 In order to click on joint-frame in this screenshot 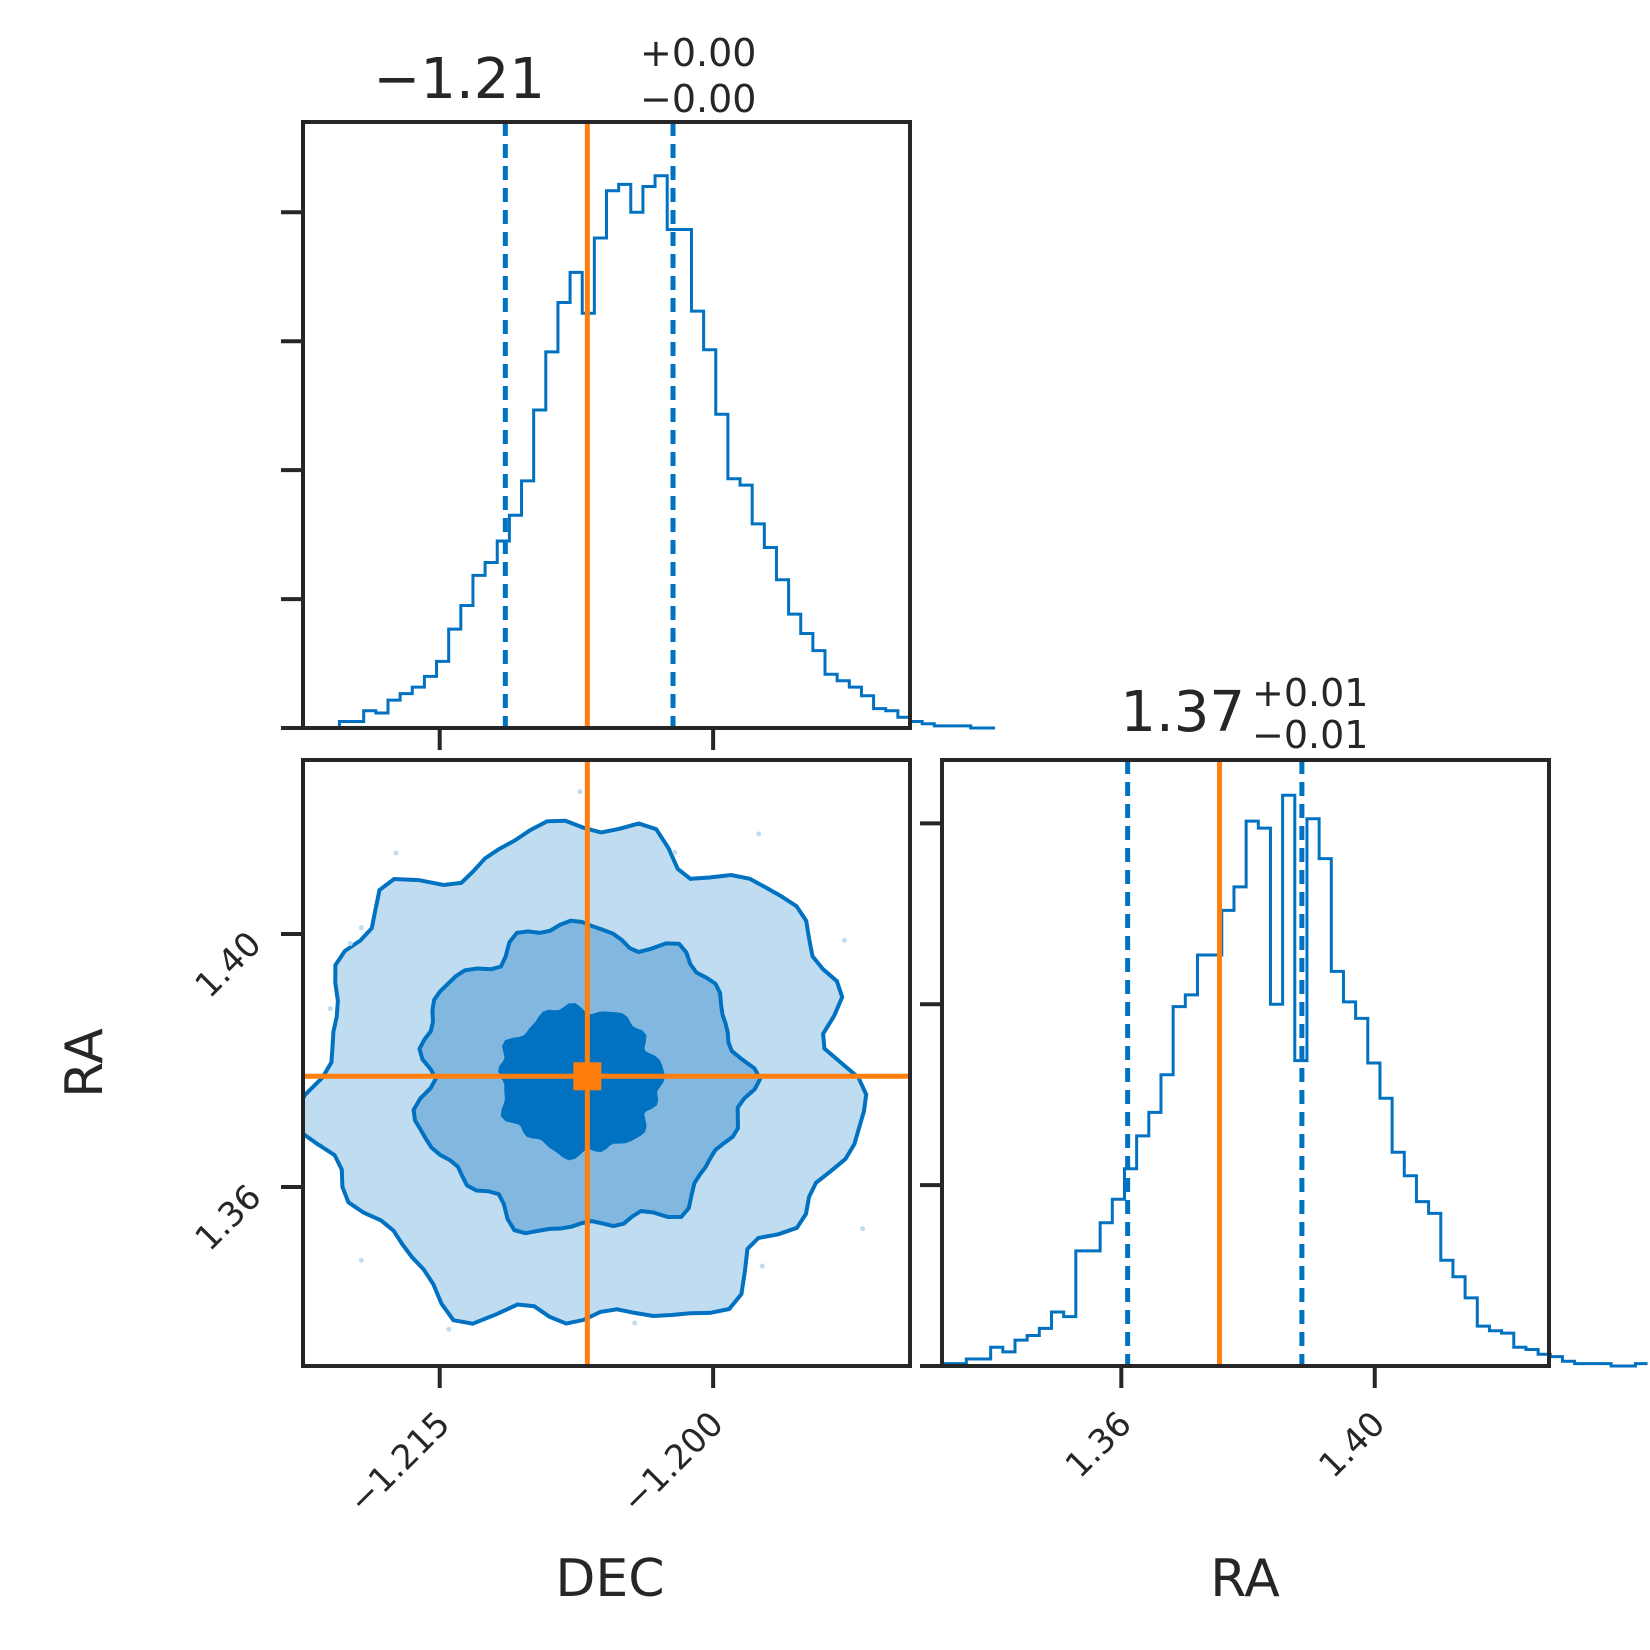, I will do `click(606, 1063)`.